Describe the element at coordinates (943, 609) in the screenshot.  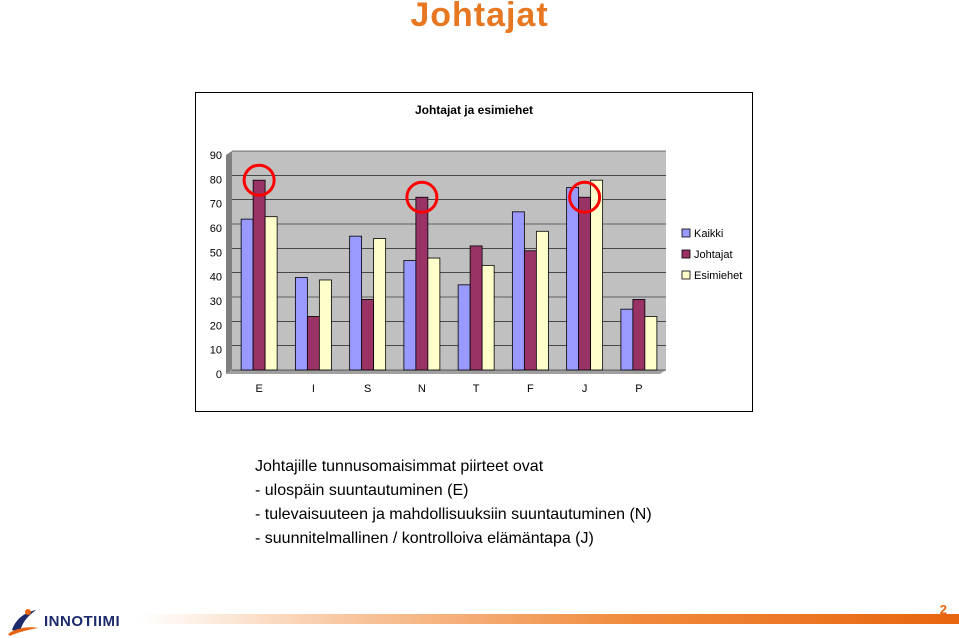
I see `page-number: 2` at that location.